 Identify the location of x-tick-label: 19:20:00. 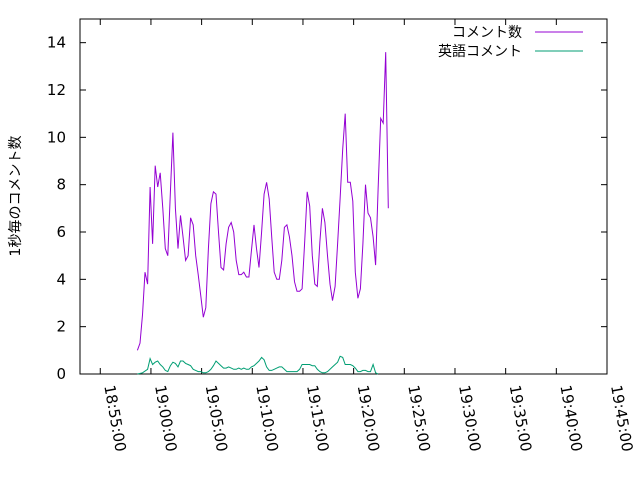
(368, 418).